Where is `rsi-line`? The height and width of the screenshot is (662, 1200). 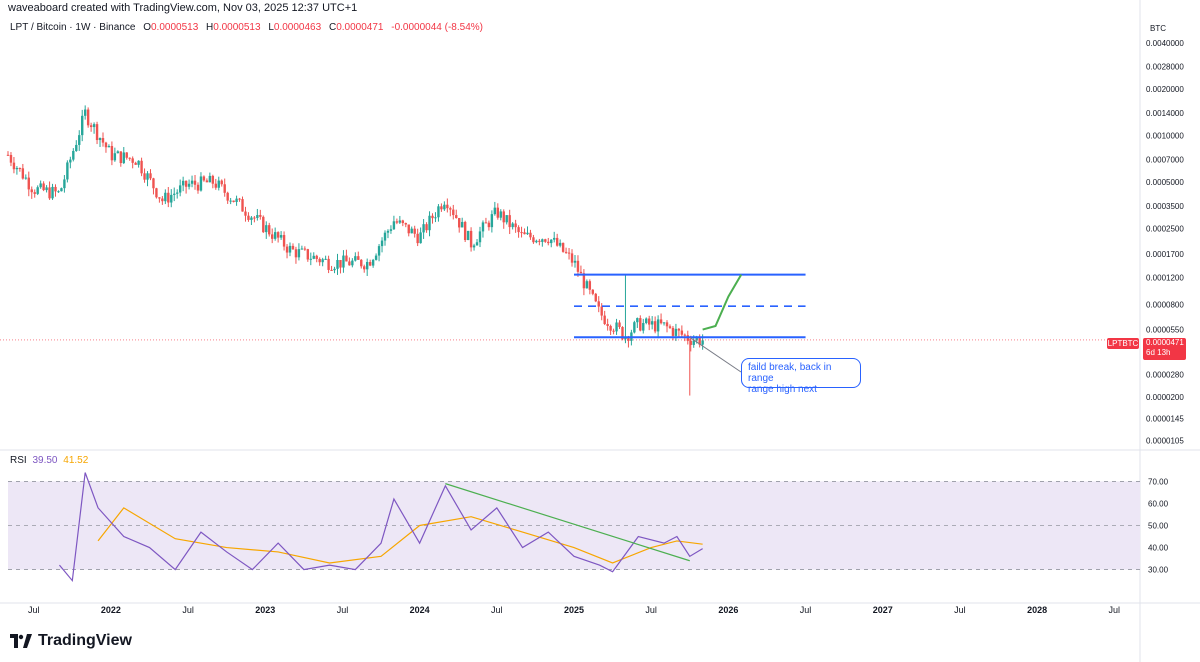
rsi-line is located at coordinates (380, 527).